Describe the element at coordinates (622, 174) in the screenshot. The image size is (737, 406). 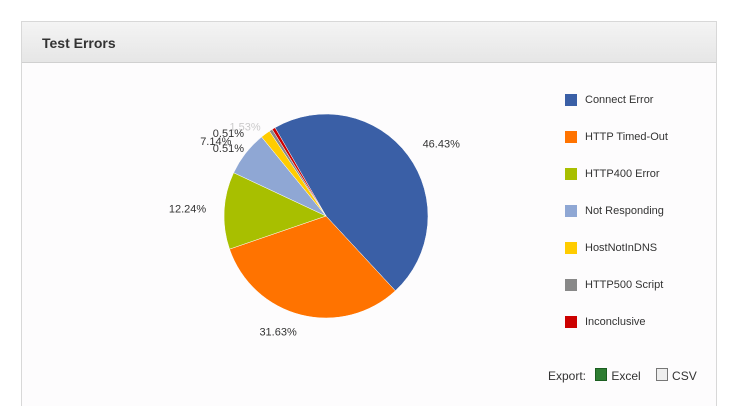
I see `legend-label: HTTP400 Error` at that location.